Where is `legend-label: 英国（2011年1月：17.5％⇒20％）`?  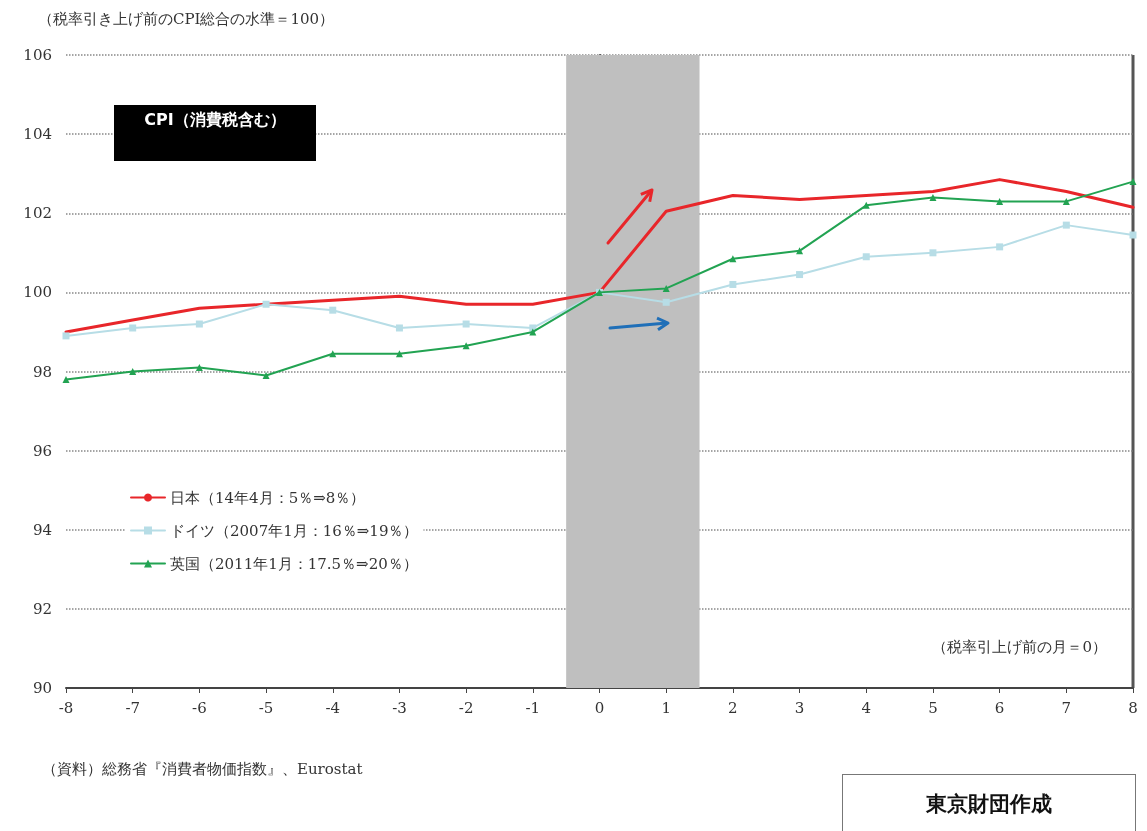
legend-label: 英国（2011年1月：17.5％⇒20％） is located at coordinates (294, 563).